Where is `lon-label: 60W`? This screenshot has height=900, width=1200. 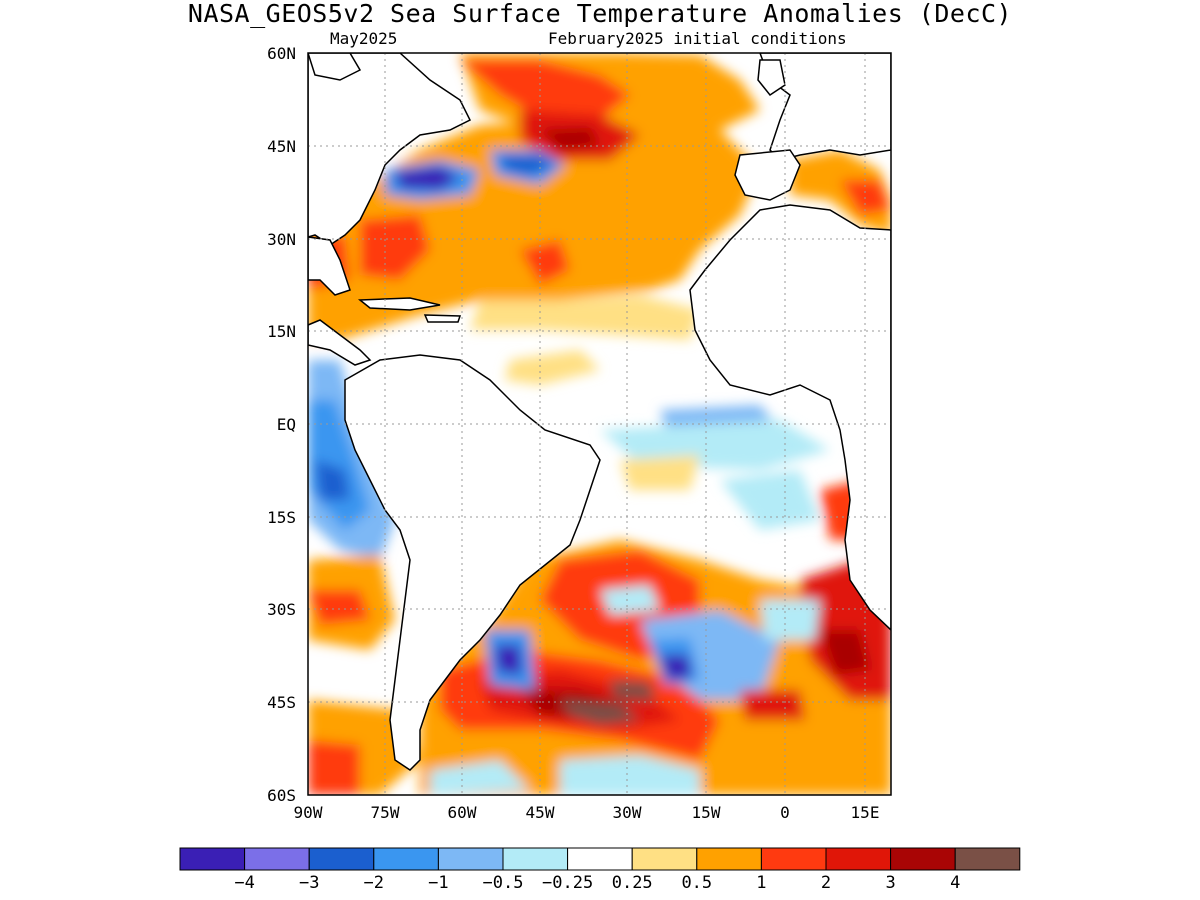
lon-label: 60W is located at coordinates (462, 812).